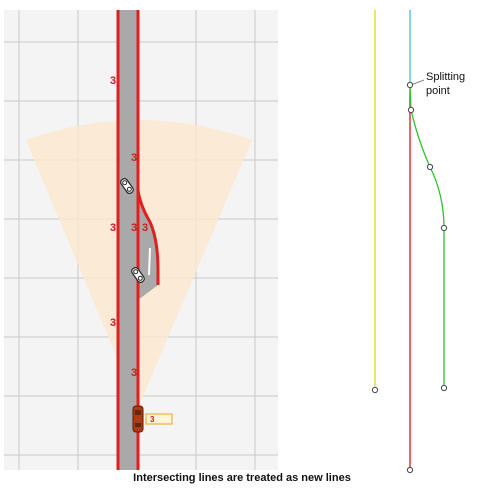  I want to click on lane-highlight, so click(149, 261).